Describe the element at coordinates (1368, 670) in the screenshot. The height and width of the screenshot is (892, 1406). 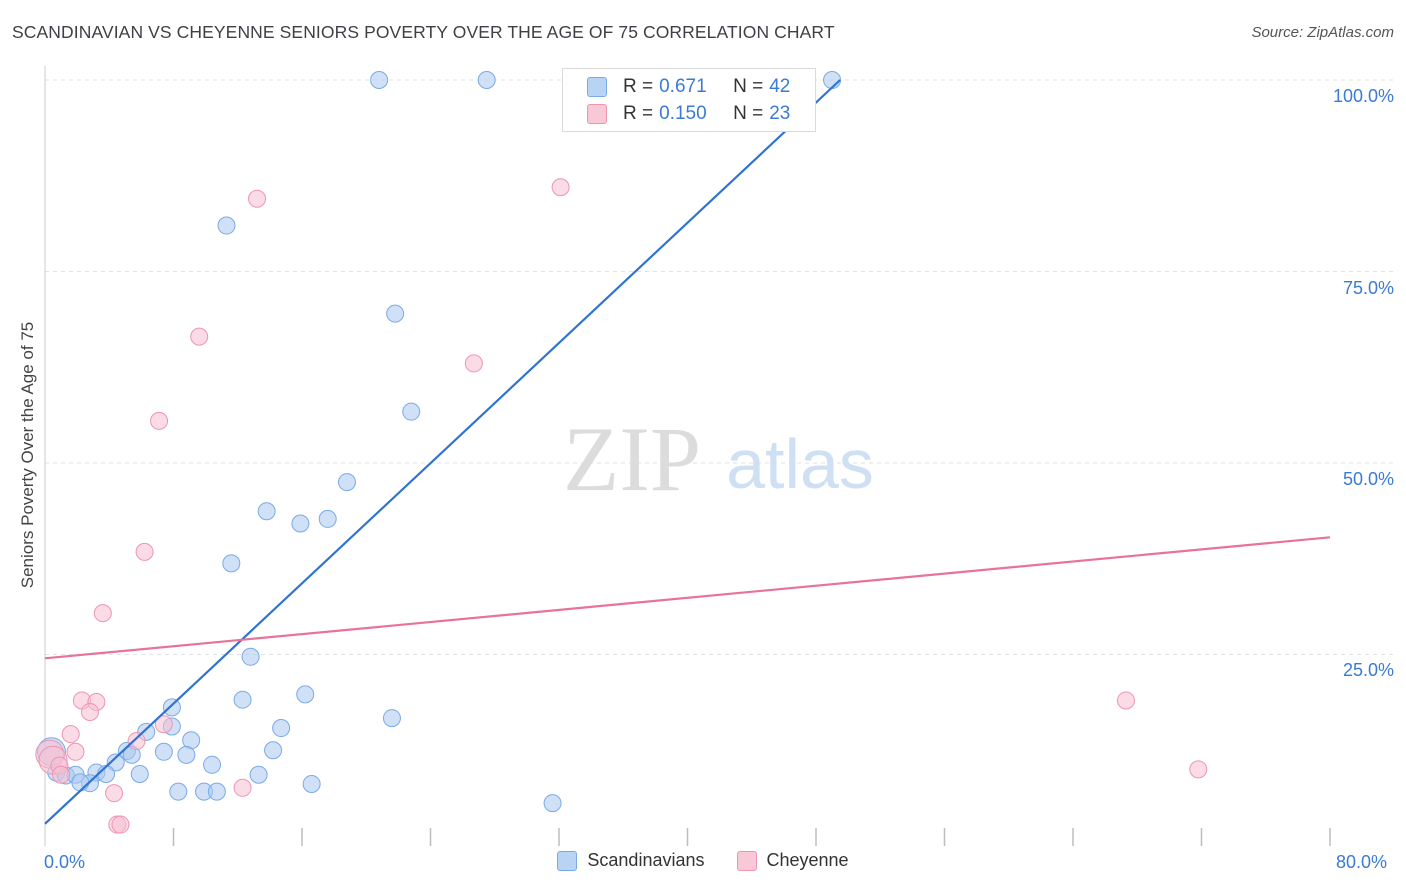
I see `y-tick-25: 25.0%` at that location.